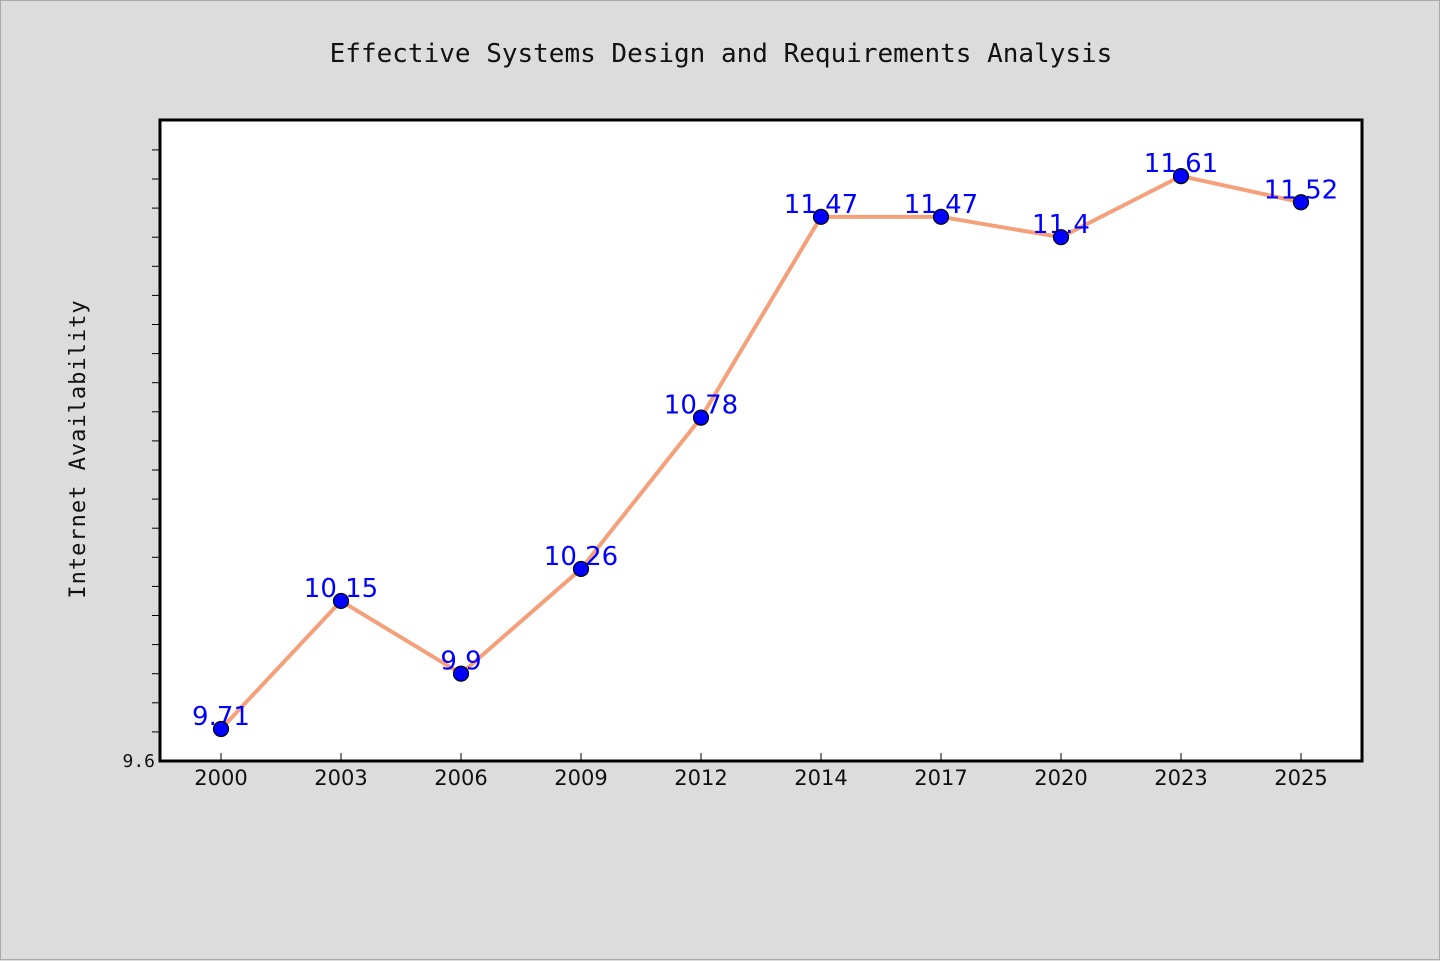 This screenshot has width=1440, height=961. Describe the element at coordinates (580, 778) in the screenshot. I see `x-axis-tick-label: 2009` at that location.